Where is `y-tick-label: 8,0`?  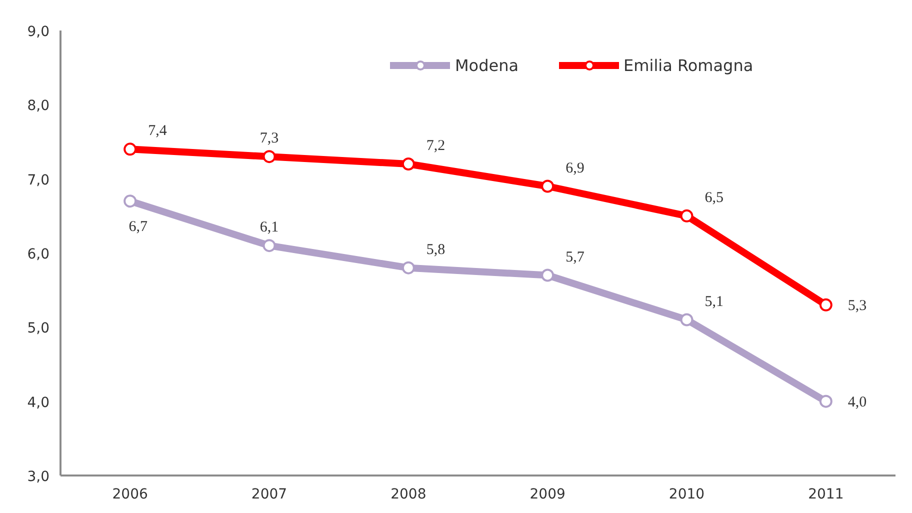 y-tick-label: 8,0 is located at coordinates (38, 106).